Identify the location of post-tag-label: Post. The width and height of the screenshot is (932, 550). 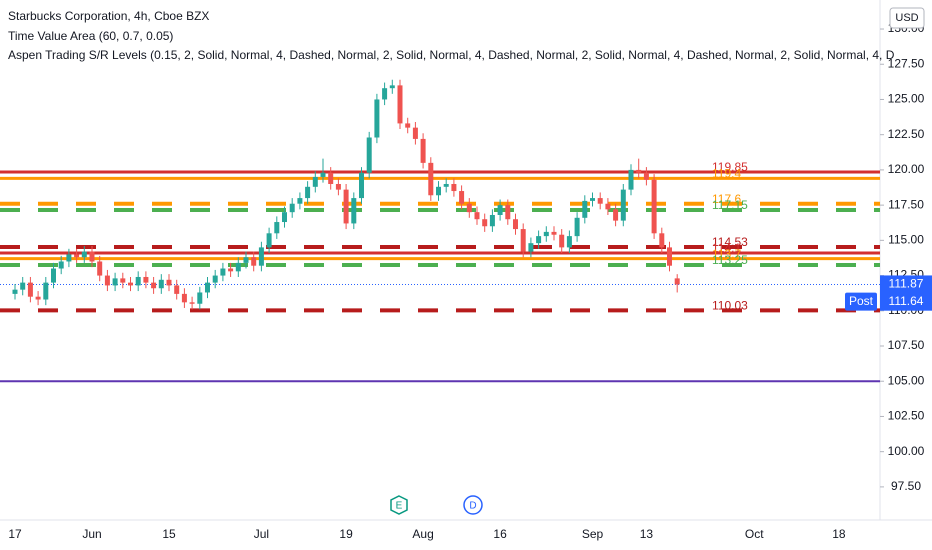
(861, 301).